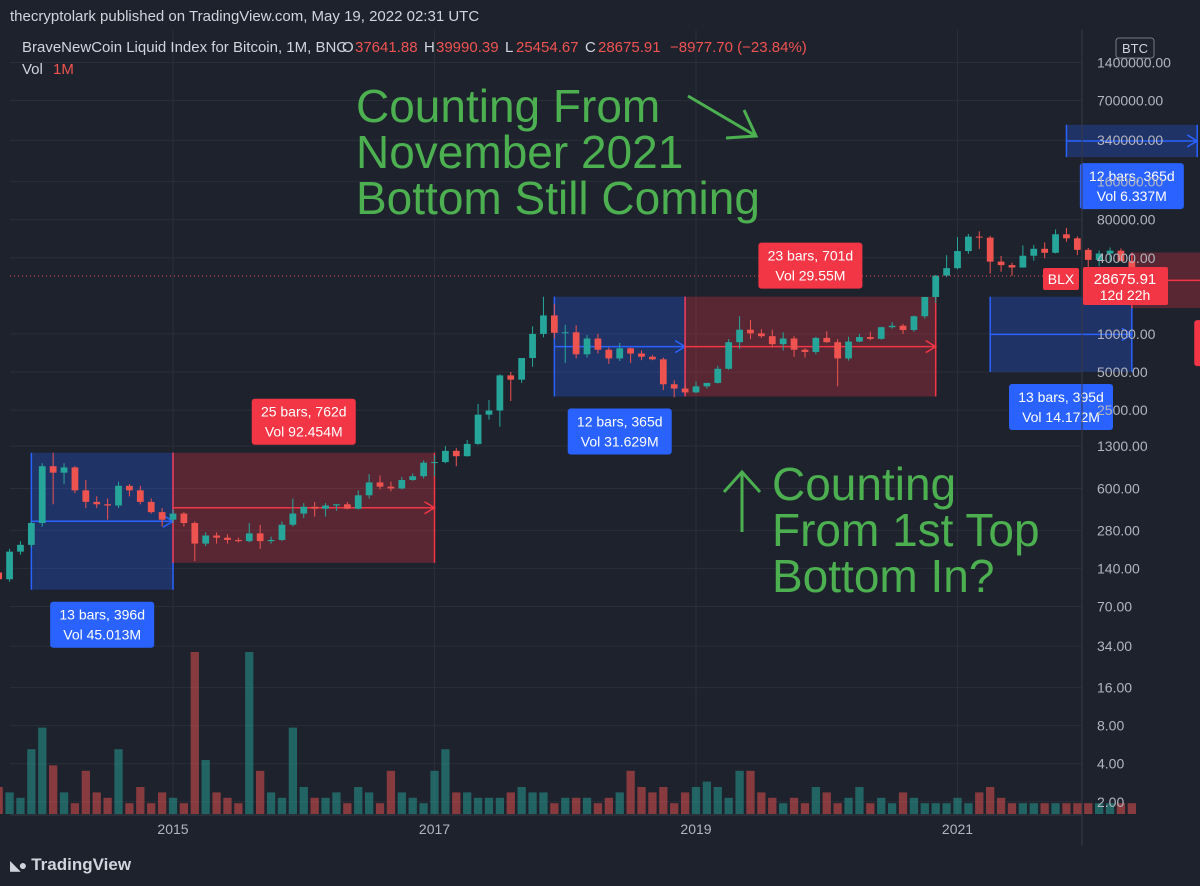 This screenshot has height=886, width=1200. I want to click on measure-label-volume: Vol 29.55M, so click(810, 276).